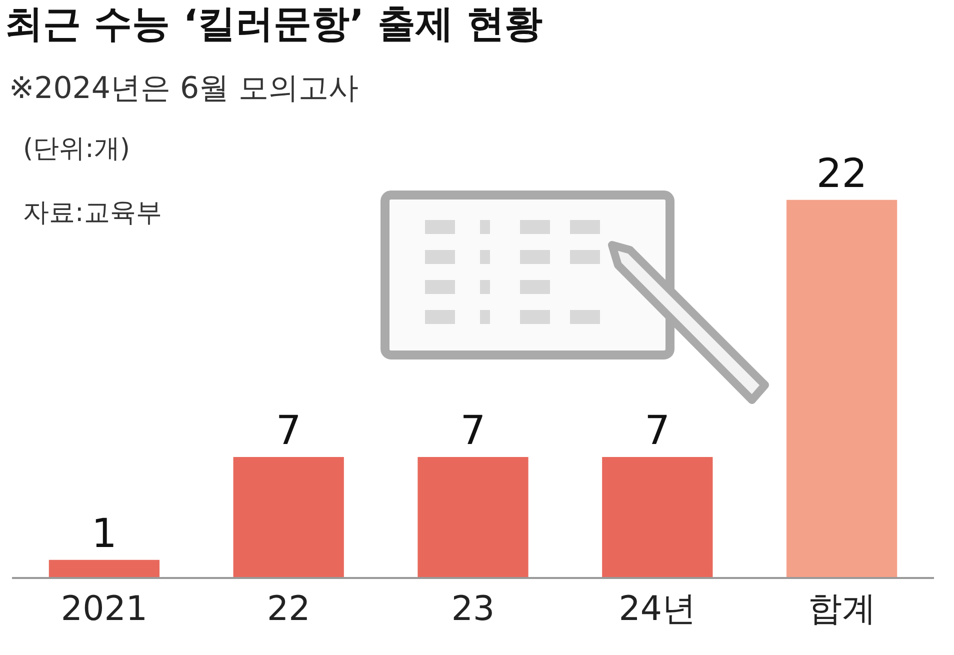  What do you see at coordinates (273, 23) in the screenshot?
I see `chart-title: 최근 수능 ‘킬러문항’ 출제 현황` at bounding box center [273, 23].